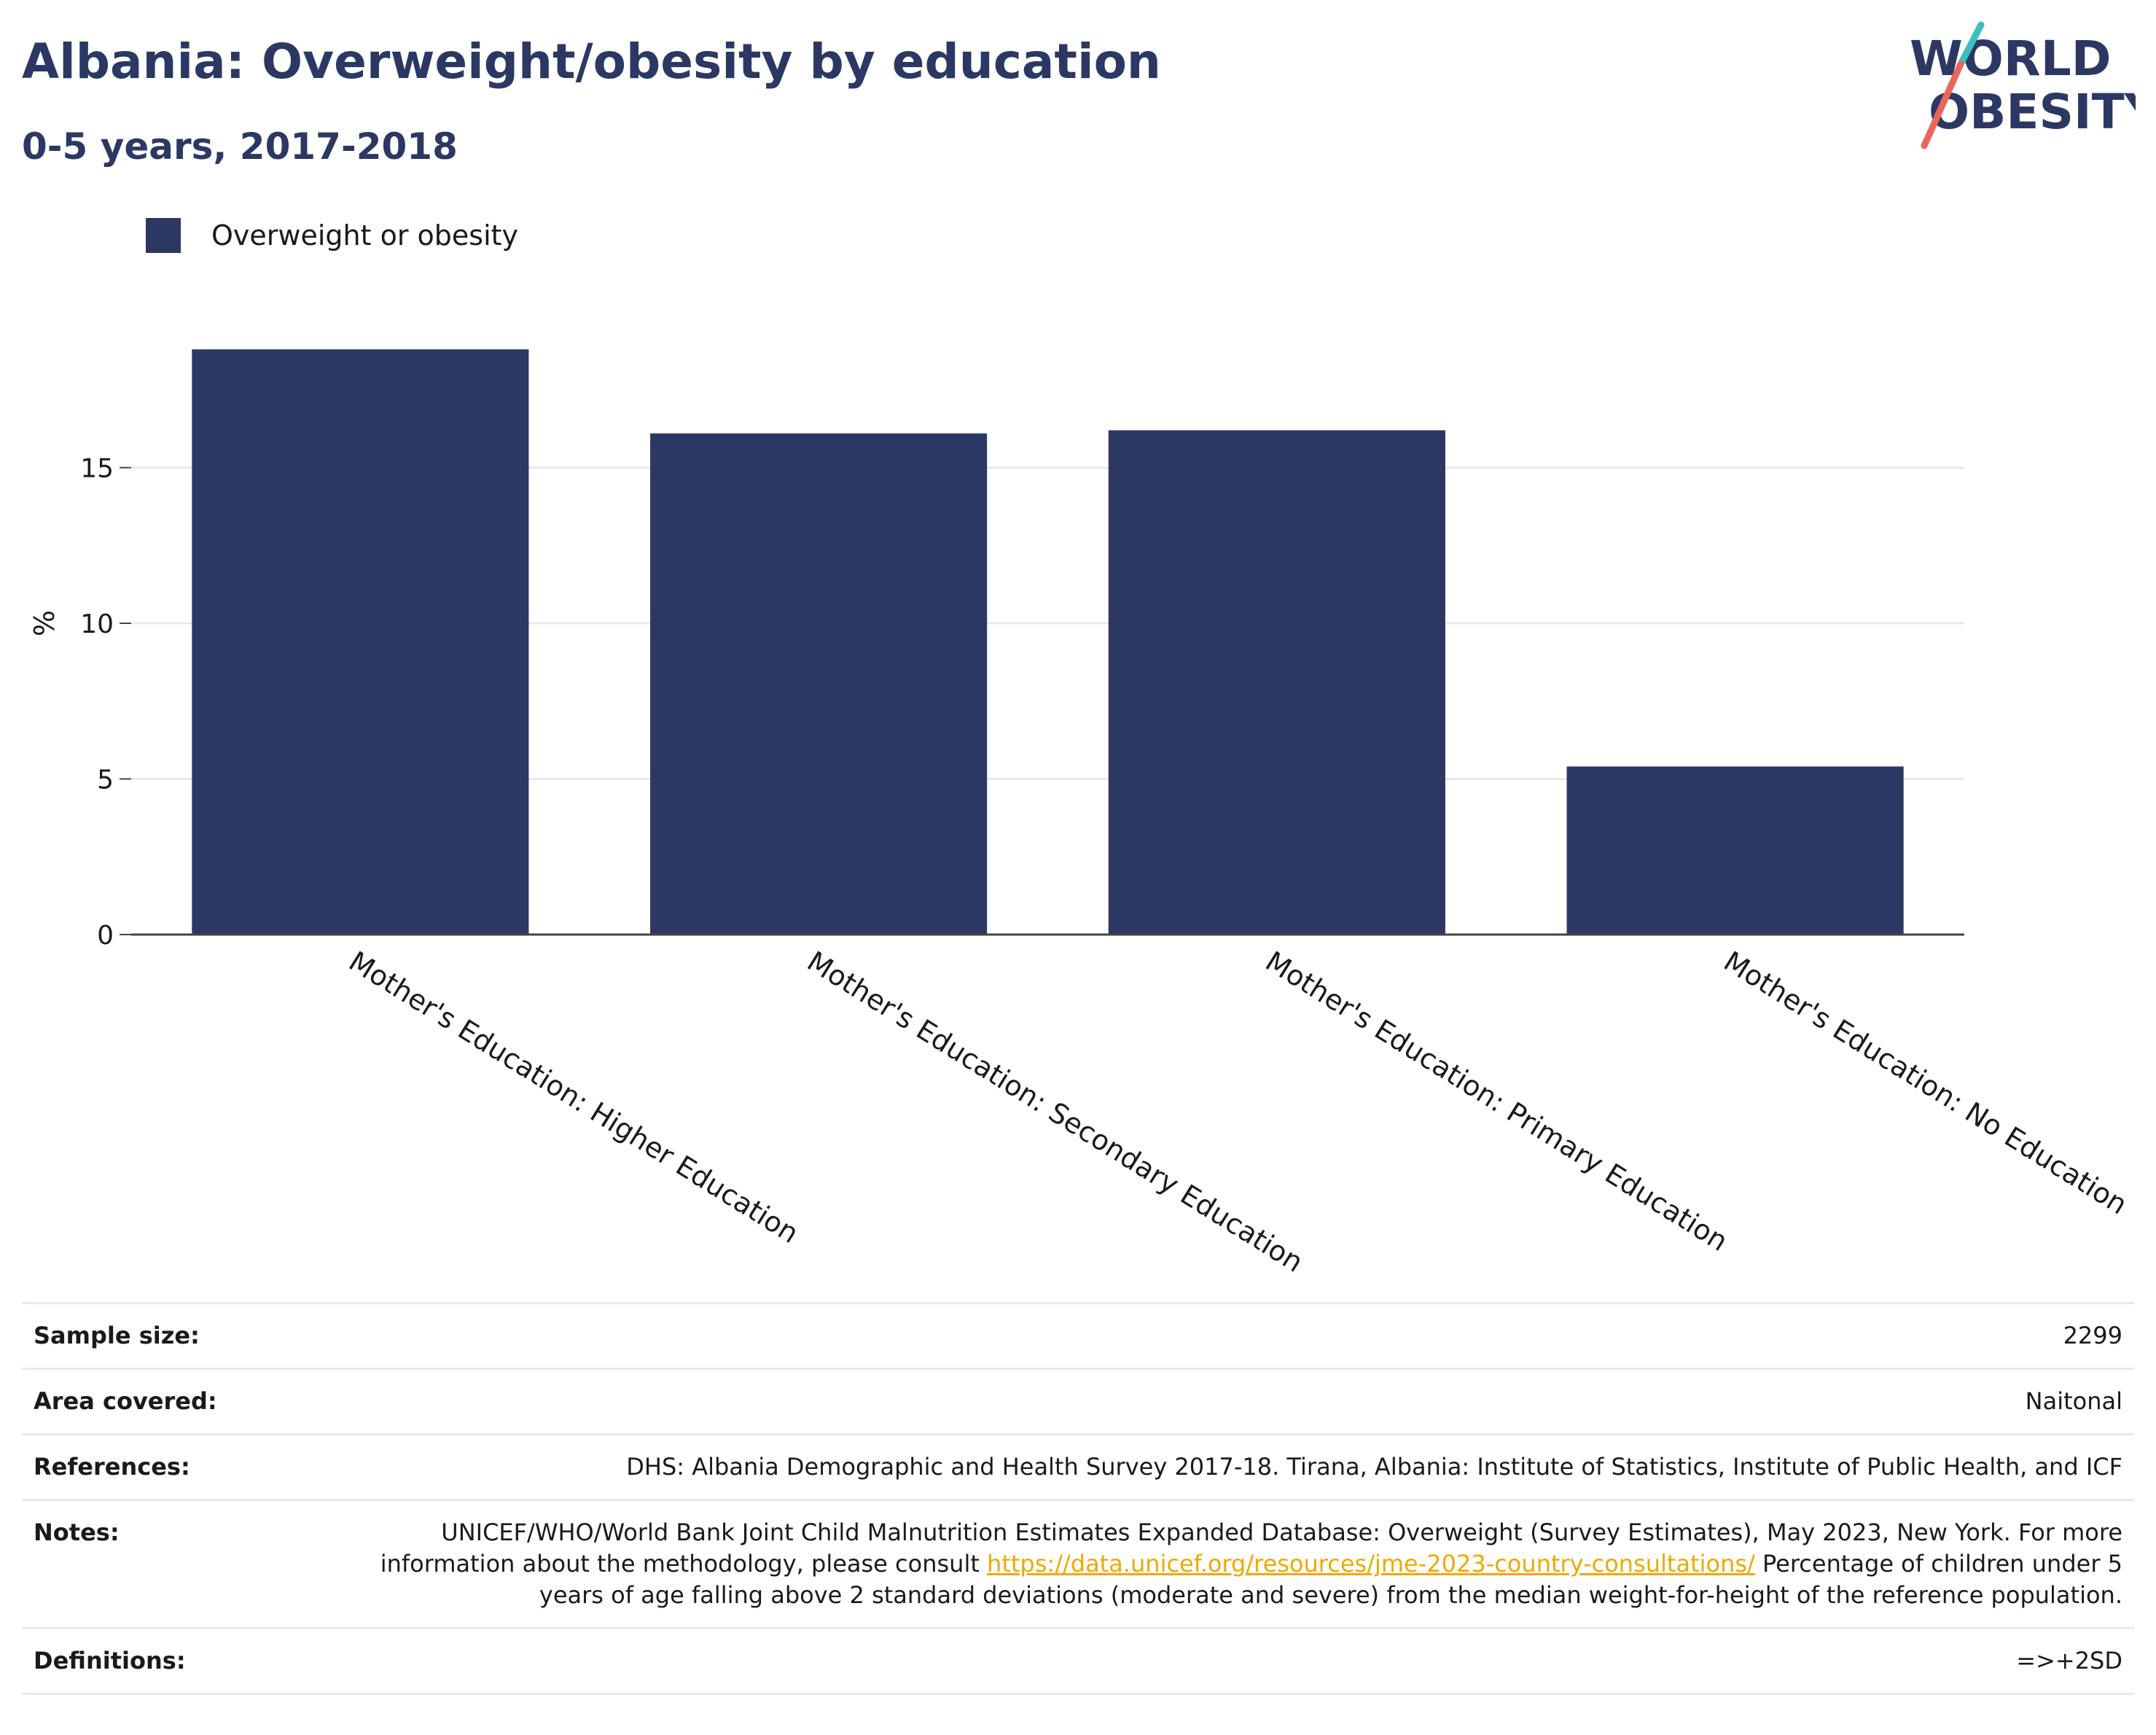 This screenshot has height=1735, width=2156. Describe the element at coordinates (1055, 1111) in the screenshot. I see `x-tick-label: Mother's Education: Secondary Education` at that location.